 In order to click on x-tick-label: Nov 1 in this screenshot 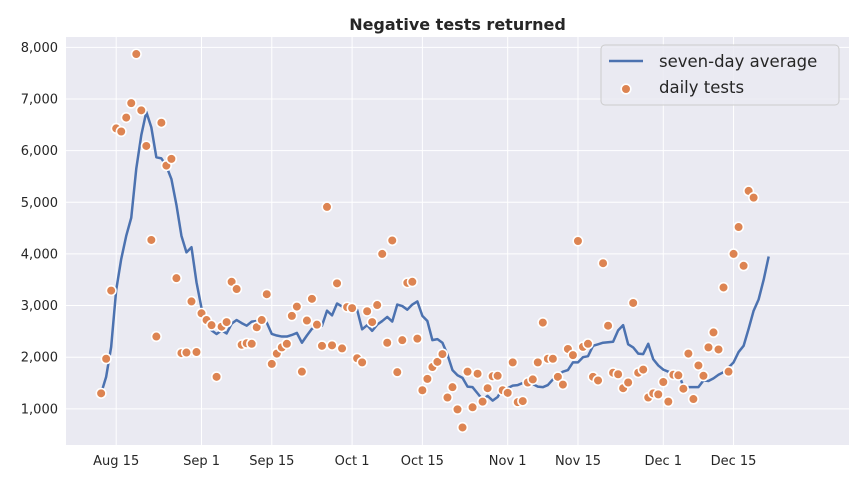, I will do `click(508, 461)`.